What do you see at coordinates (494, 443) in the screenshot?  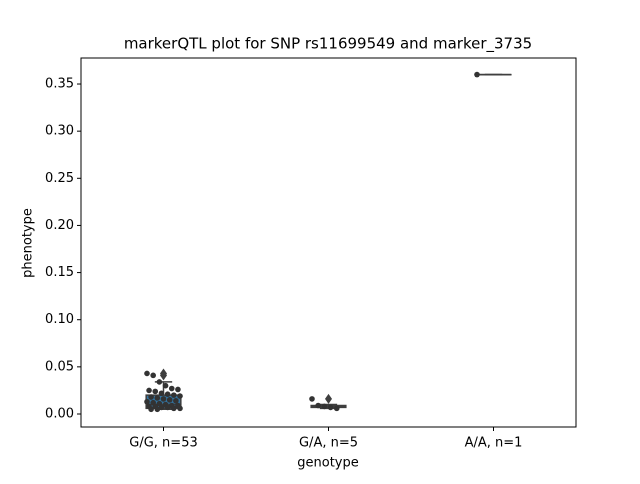 I see `x-tick-label: A/A, n=1` at bounding box center [494, 443].